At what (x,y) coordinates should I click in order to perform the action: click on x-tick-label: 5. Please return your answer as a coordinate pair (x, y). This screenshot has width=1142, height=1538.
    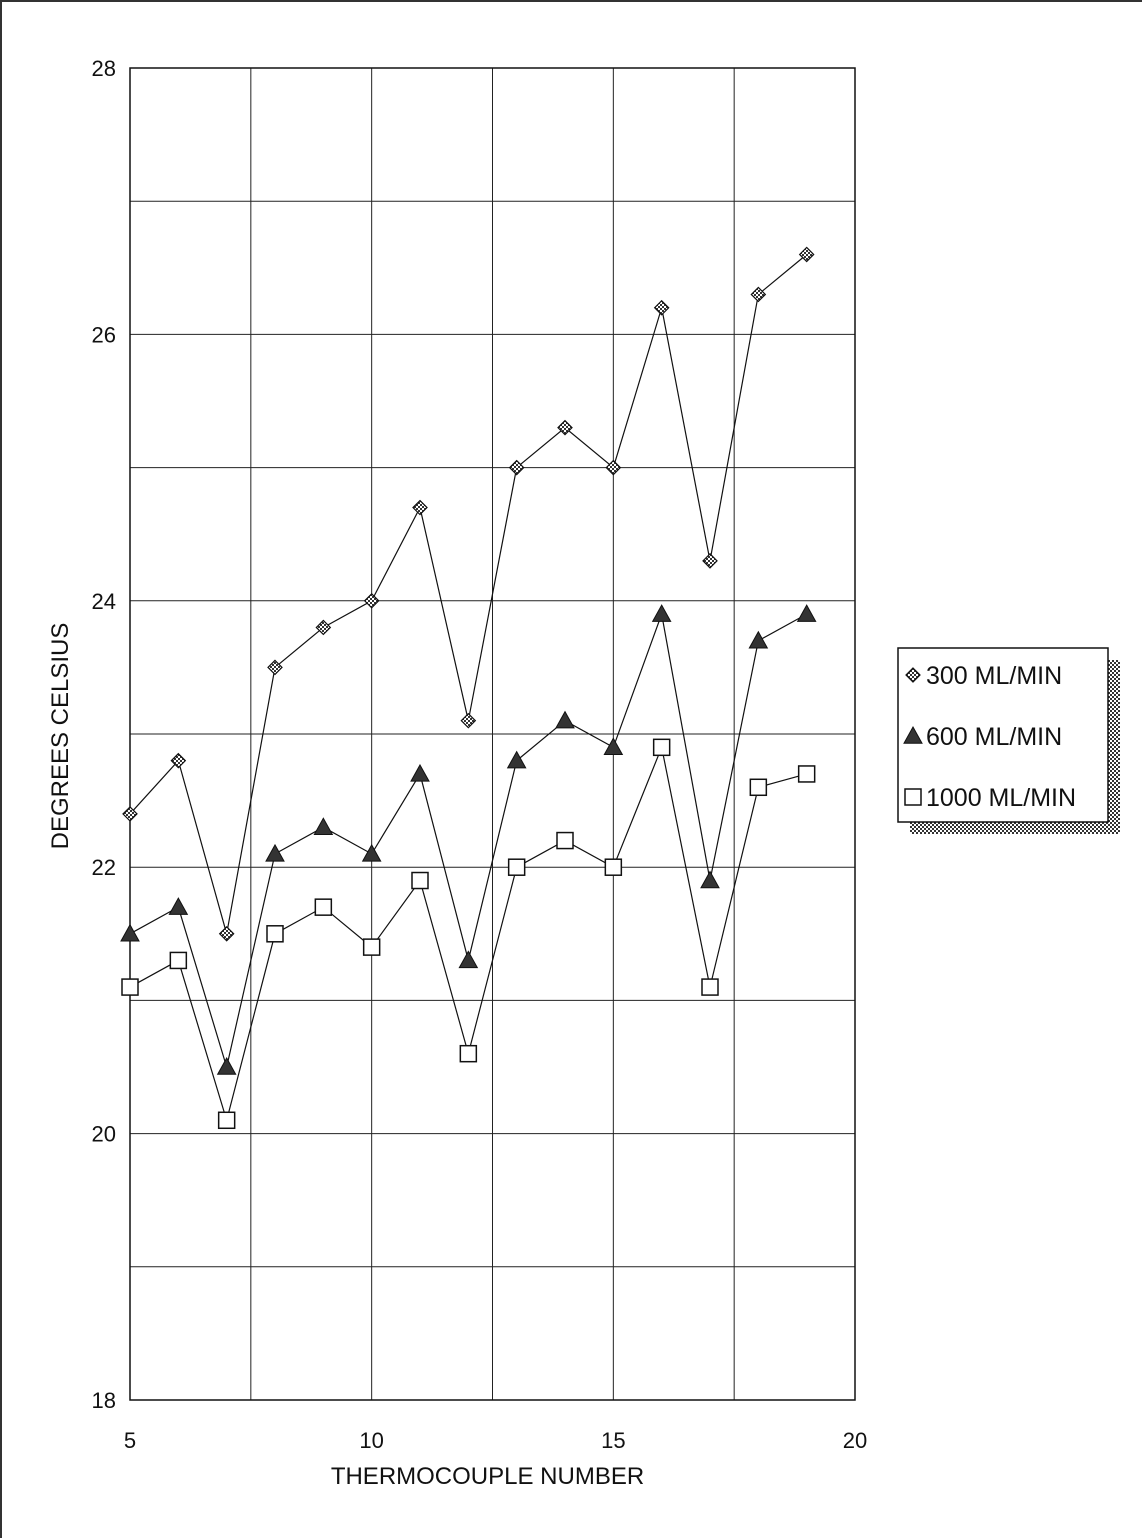
    Looking at the image, I should click on (130, 1440).